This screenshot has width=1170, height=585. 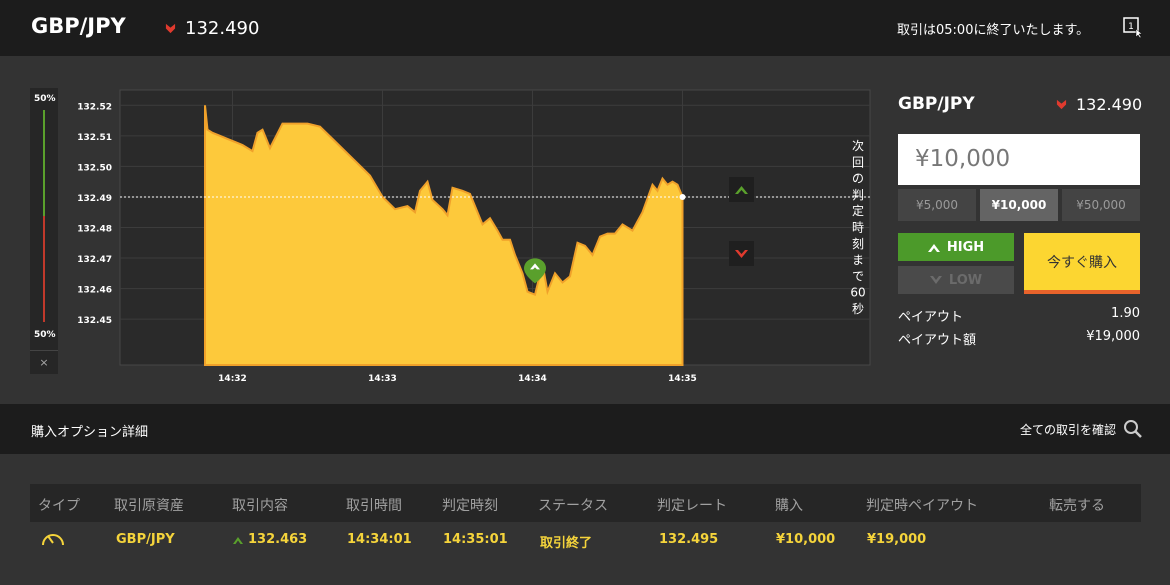 I want to click on row-content: 132.463, so click(x=270, y=539).